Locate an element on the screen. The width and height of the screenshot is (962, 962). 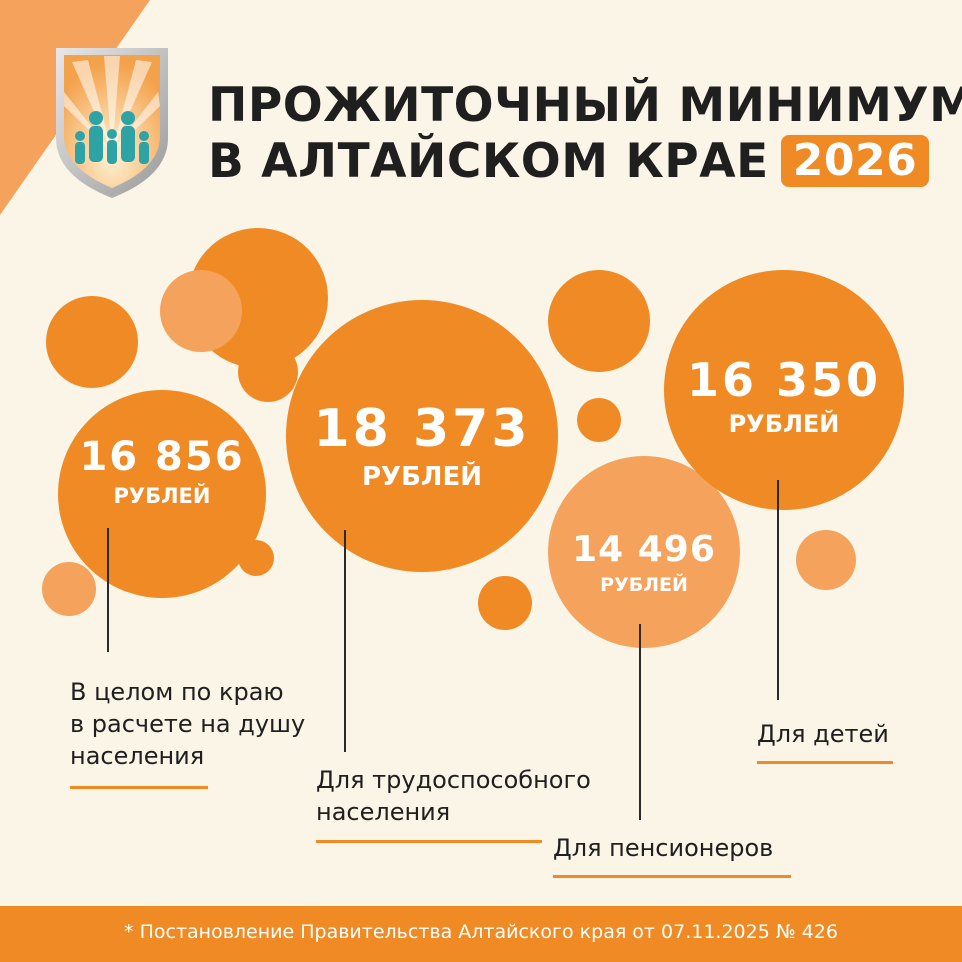
stat-value: 14 496 is located at coordinates (644, 549).